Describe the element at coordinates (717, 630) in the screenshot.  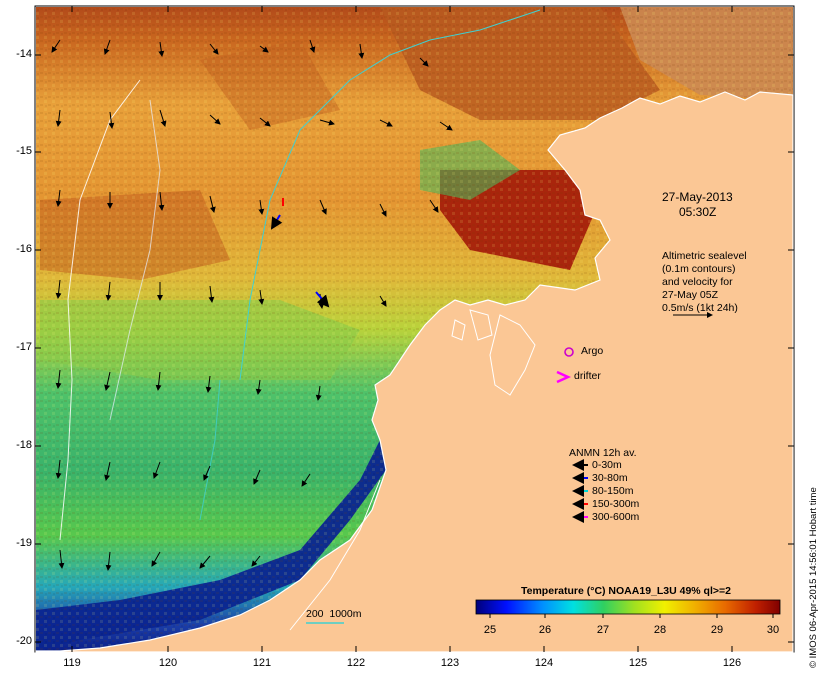
I see `colorbar-tick-label: 29` at that location.